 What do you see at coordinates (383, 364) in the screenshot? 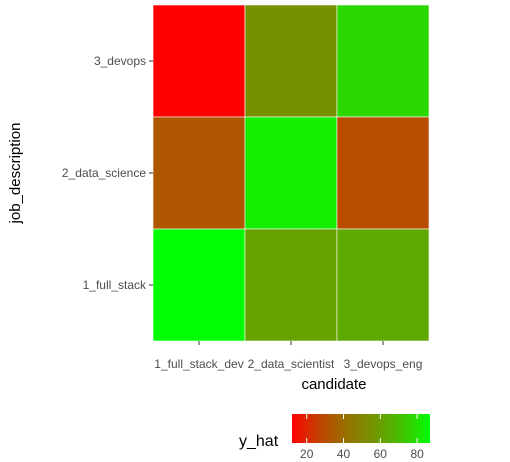
I see `x-tick-label: 3_devops_eng` at bounding box center [383, 364].